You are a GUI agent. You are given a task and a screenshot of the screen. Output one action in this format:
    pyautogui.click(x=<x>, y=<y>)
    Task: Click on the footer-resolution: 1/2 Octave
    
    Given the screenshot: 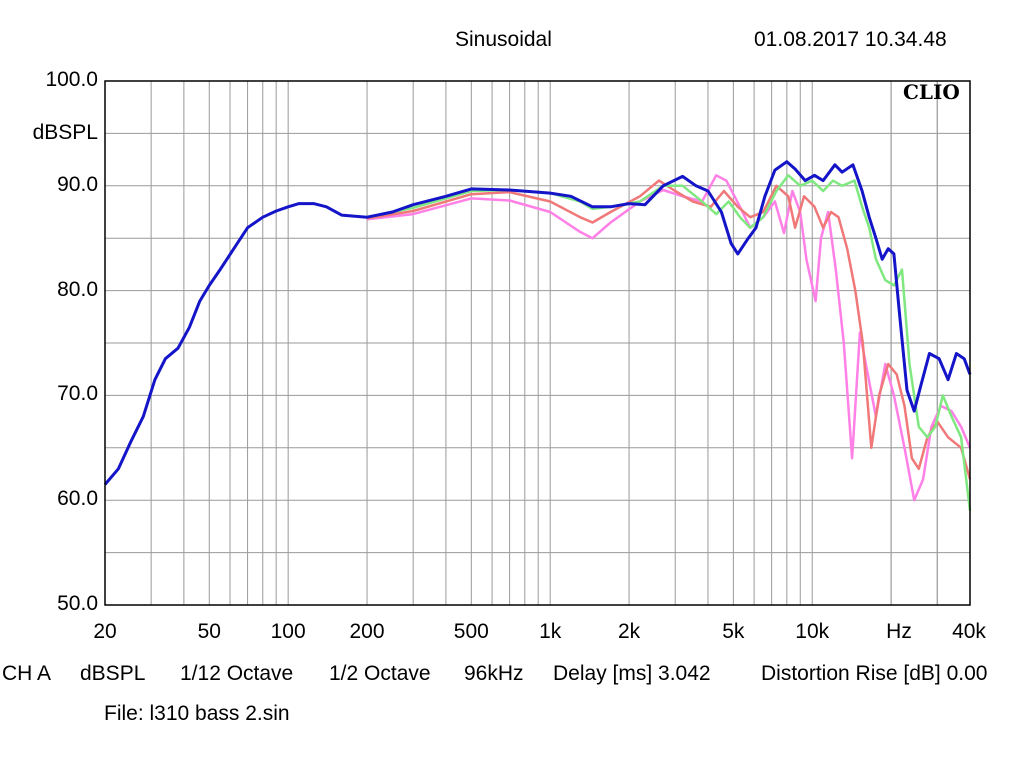 What is the action you would take?
    pyautogui.click(x=380, y=673)
    